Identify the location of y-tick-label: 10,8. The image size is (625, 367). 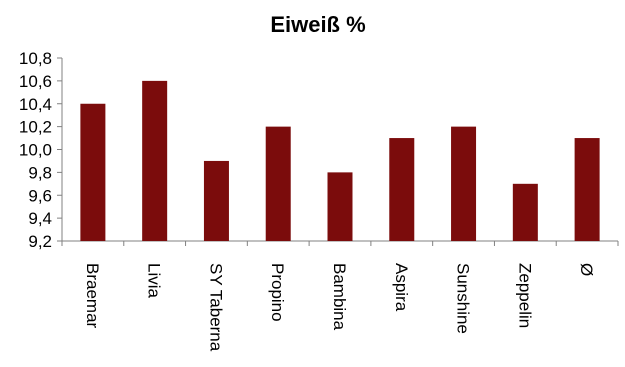
(35, 58).